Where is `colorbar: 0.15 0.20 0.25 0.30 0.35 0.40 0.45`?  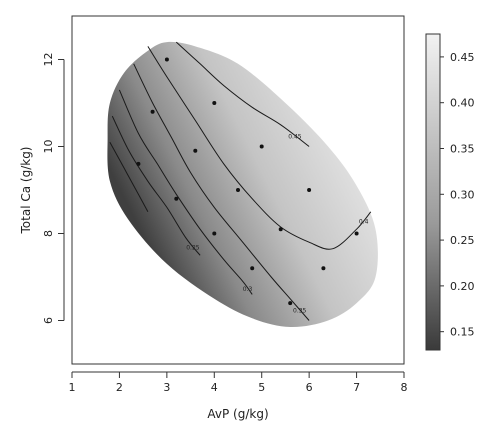 colorbar: 0.15 0.20 0.25 0.30 0.35 0.40 0.45 is located at coordinates (450, 192).